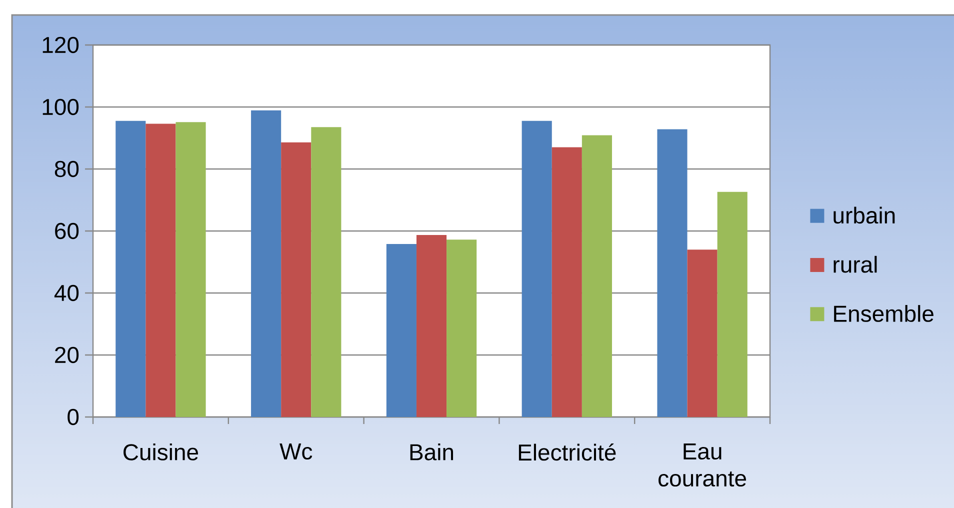 This screenshot has height=508, width=954. What do you see at coordinates (73, 417) in the screenshot?
I see `y-tick-label: 0` at bounding box center [73, 417].